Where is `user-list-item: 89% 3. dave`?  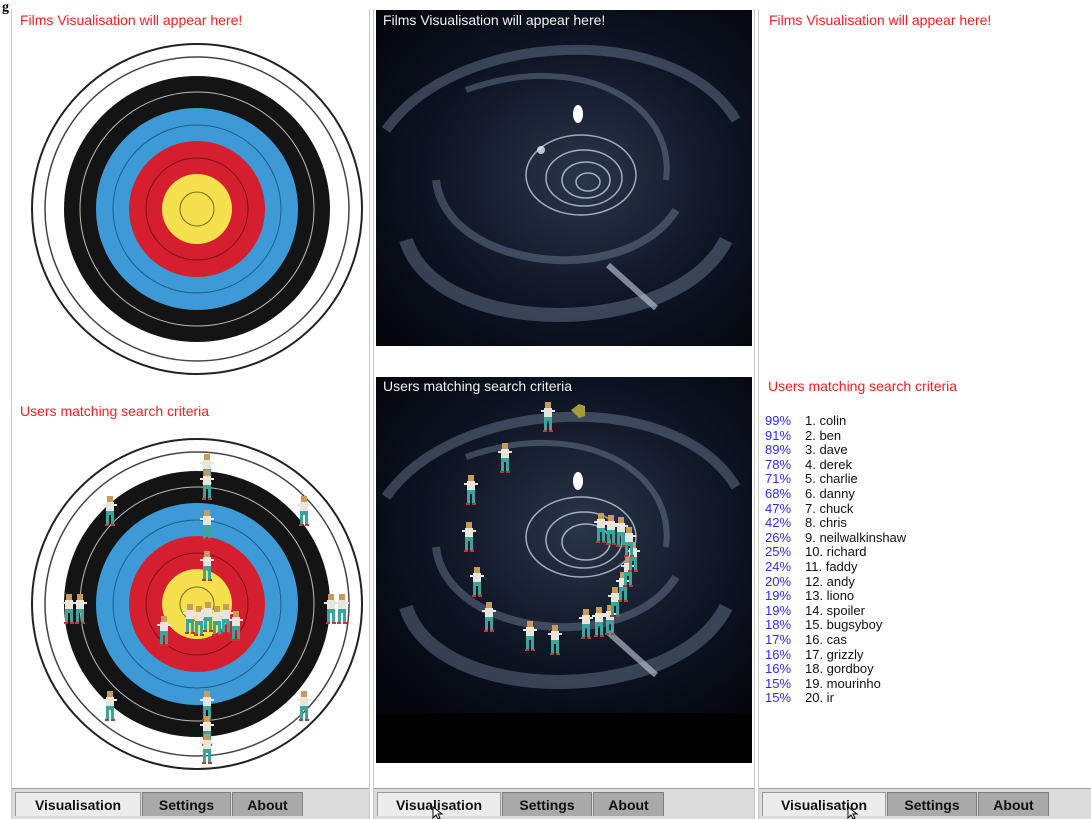
user-list-item: 89% 3. dave is located at coordinates (835, 450).